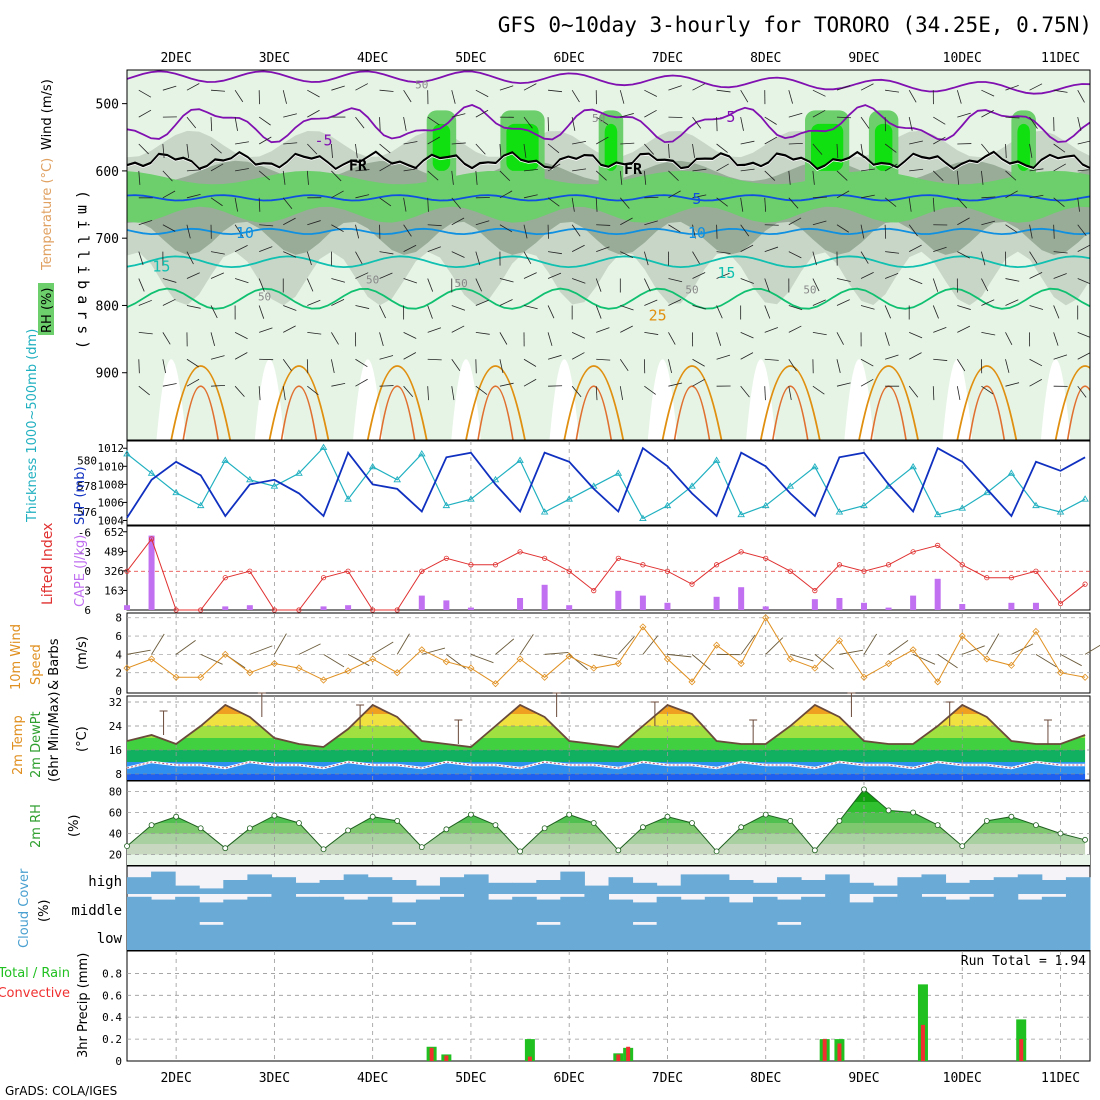 The width and height of the screenshot is (1100, 1100). I want to click on wind10m-speed-line, so click(606, 650).